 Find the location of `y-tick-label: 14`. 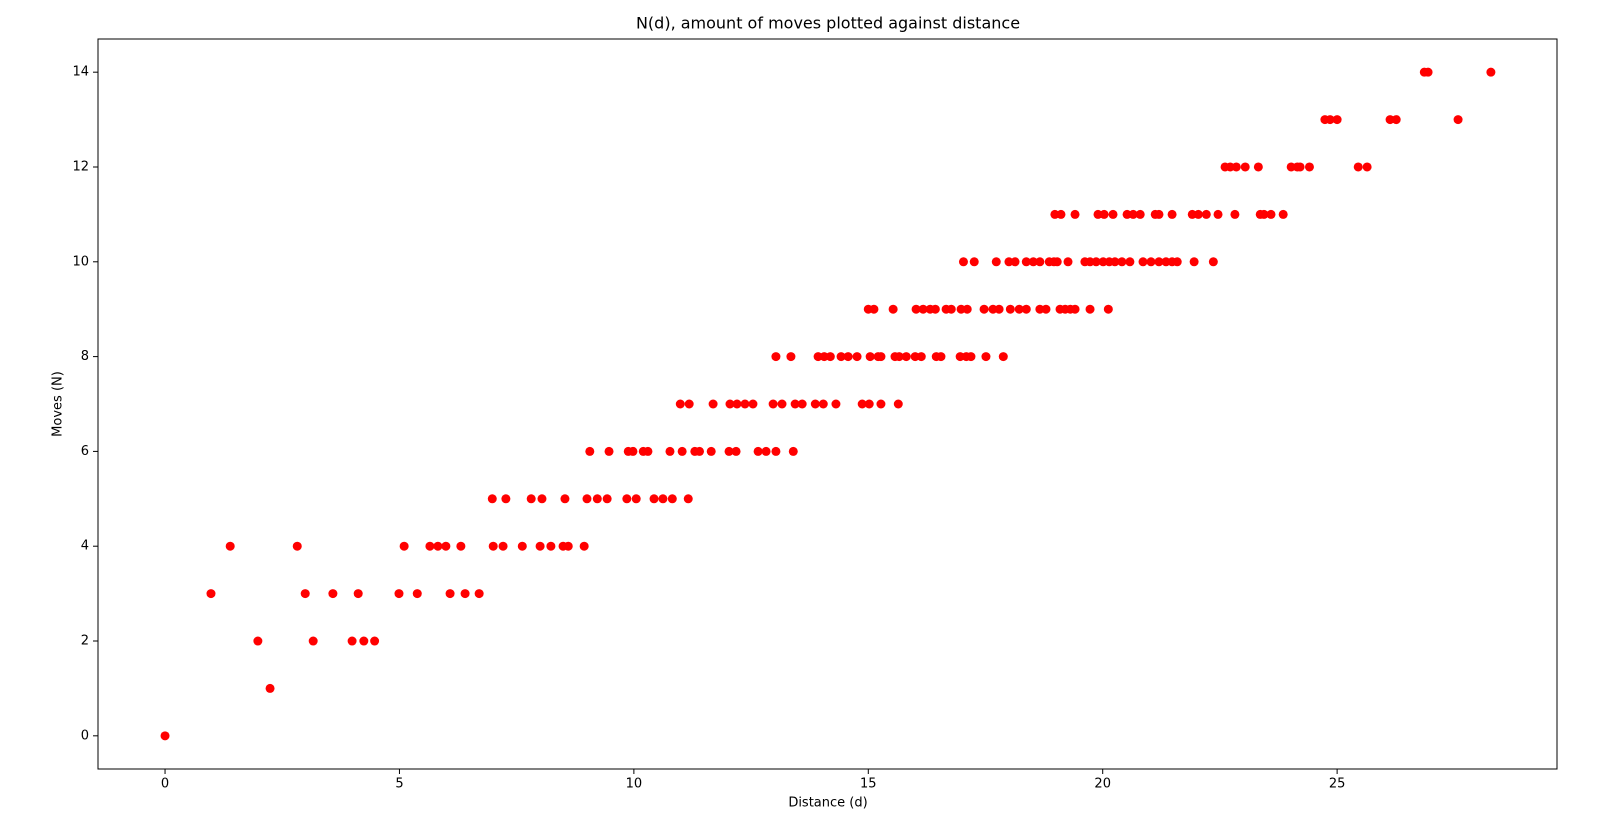

y-tick-label: 14 is located at coordinates (80, 72).